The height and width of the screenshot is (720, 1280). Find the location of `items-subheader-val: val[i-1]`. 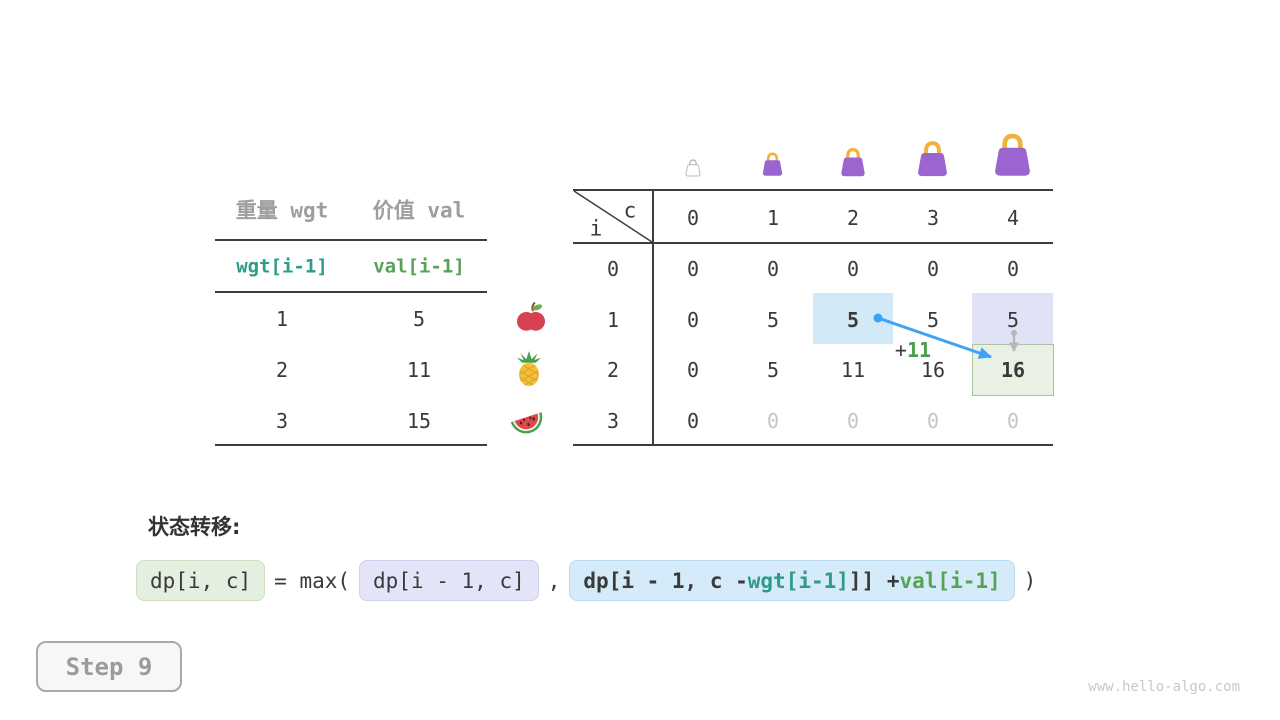

items-subheader-val: val[i-1] is located at coordinates (419, 266).